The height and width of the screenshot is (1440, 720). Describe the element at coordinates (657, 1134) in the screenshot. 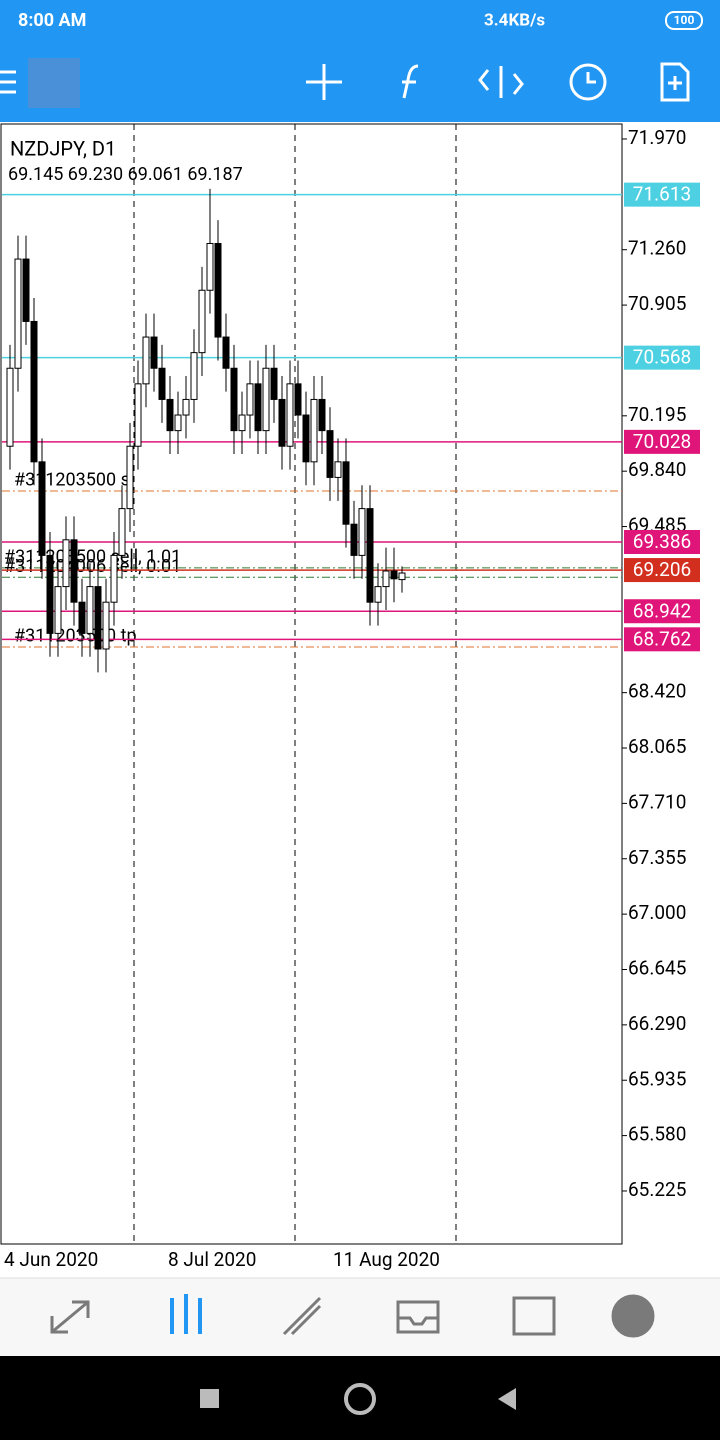

I see `y-tick-label: 65.580` at that location.